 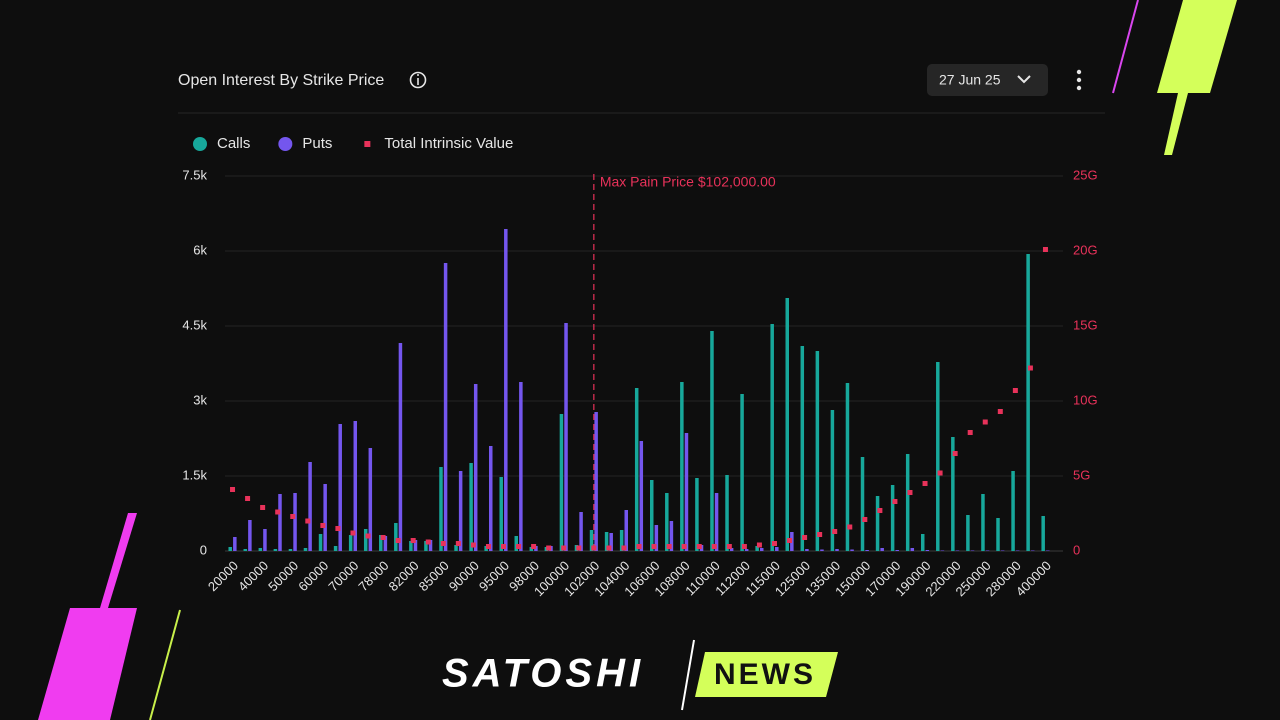 I want to click on legend-label: Calls, so click(x=233, y=143).